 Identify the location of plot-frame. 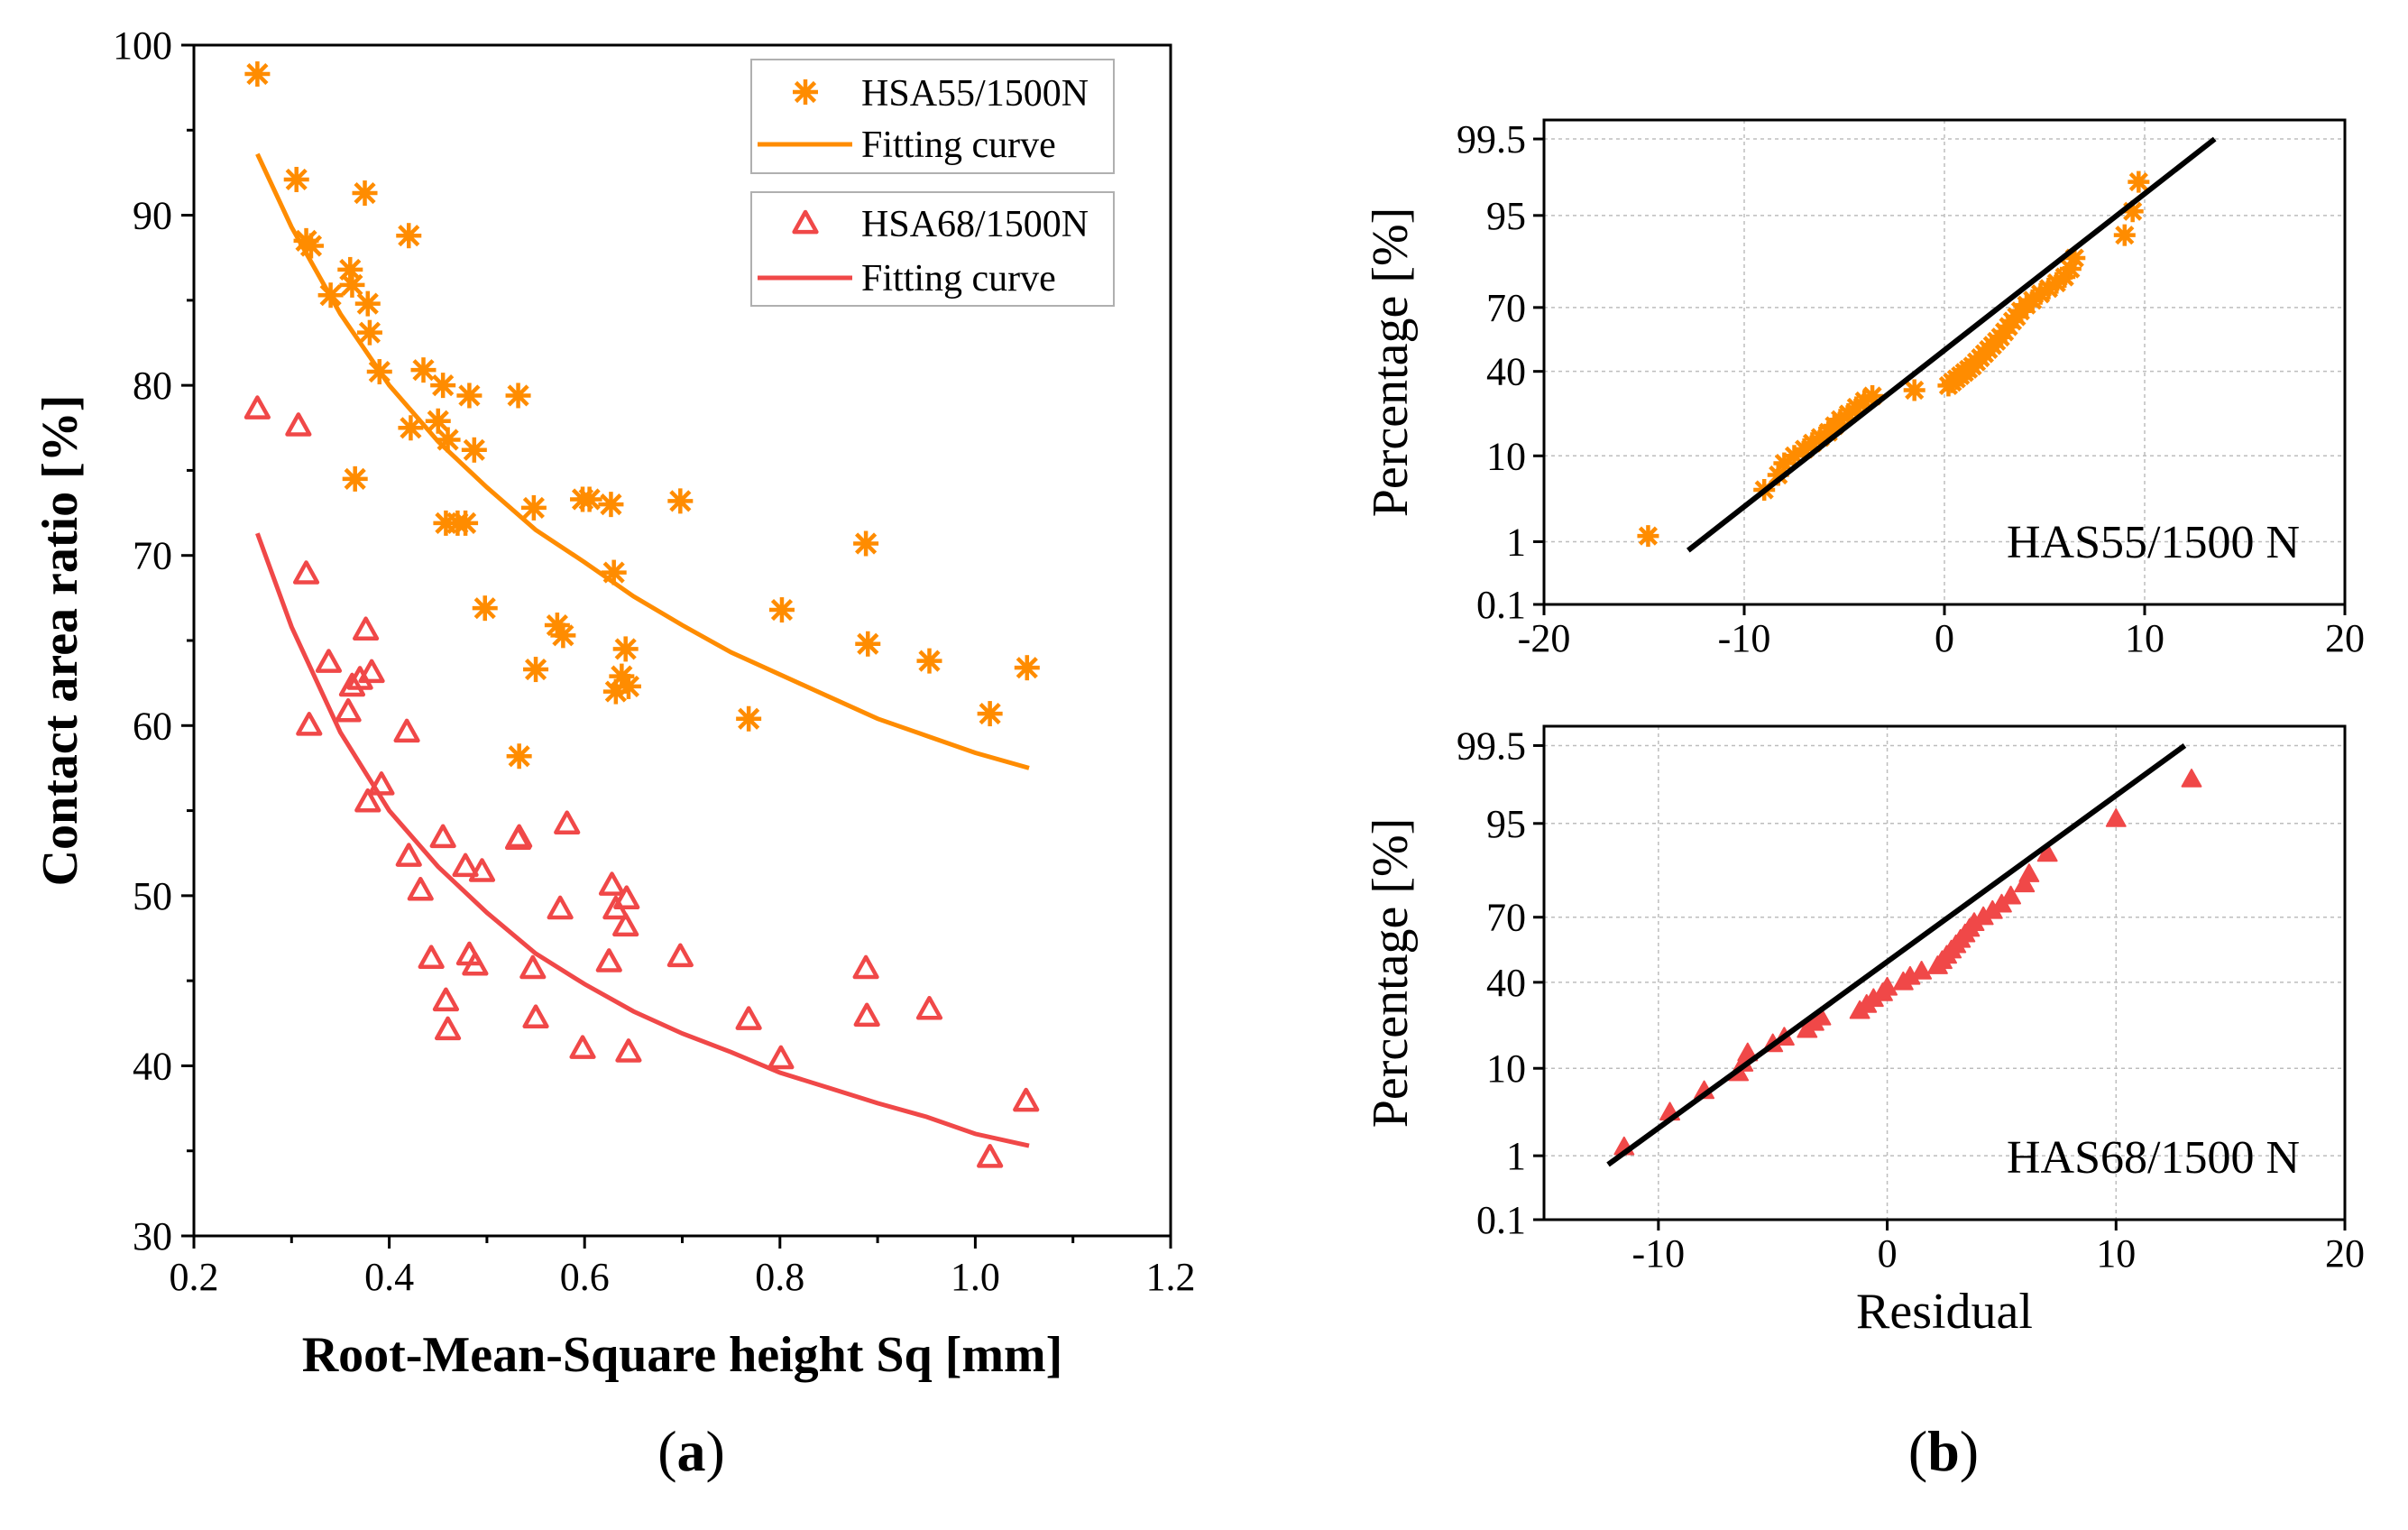
(1944, 973).